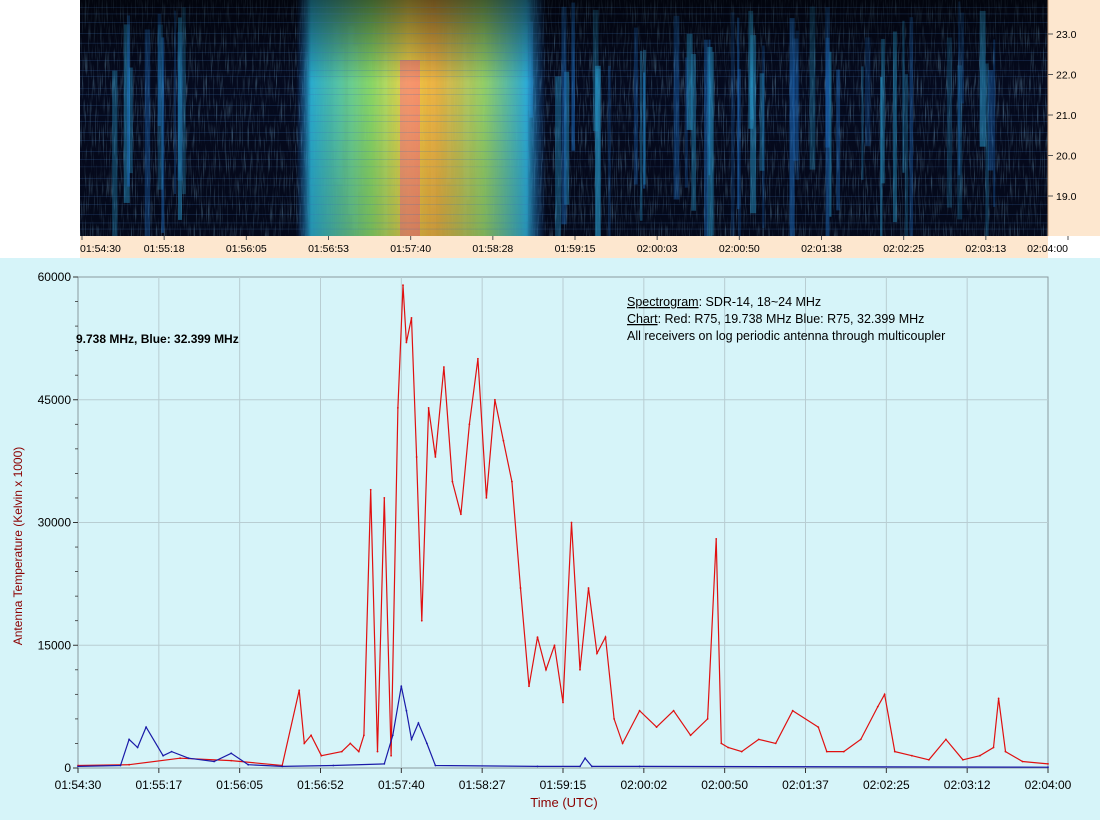 This screenshot has width=1100, height=825. I want to click on x-tick-label: 01:55:17, so click(158, 785).